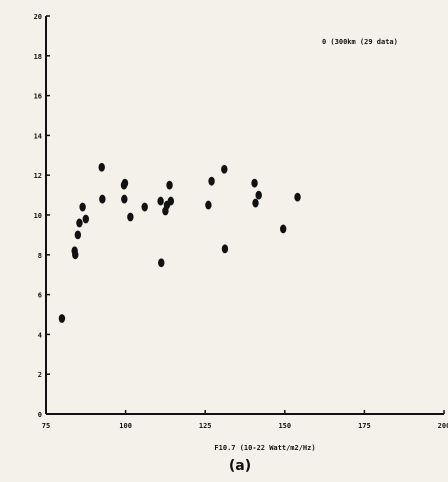 The height and width of the screenshot is (482, 448). Describe the element at coordinates (38, 176) in the screenshot. I see `y-tick-label: 12` at that location.